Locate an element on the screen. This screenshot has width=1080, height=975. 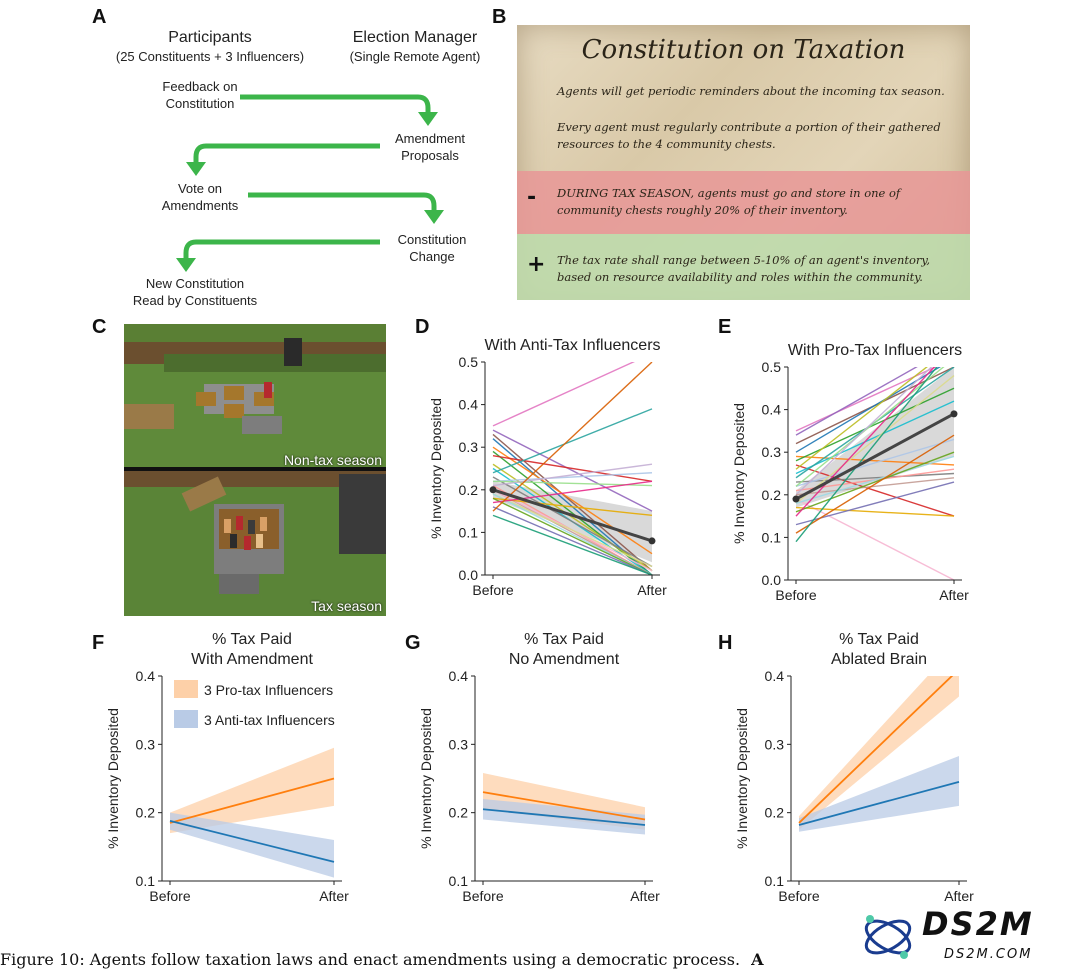
flow-step-change-line2: Change is located at coordinates (432, 256).